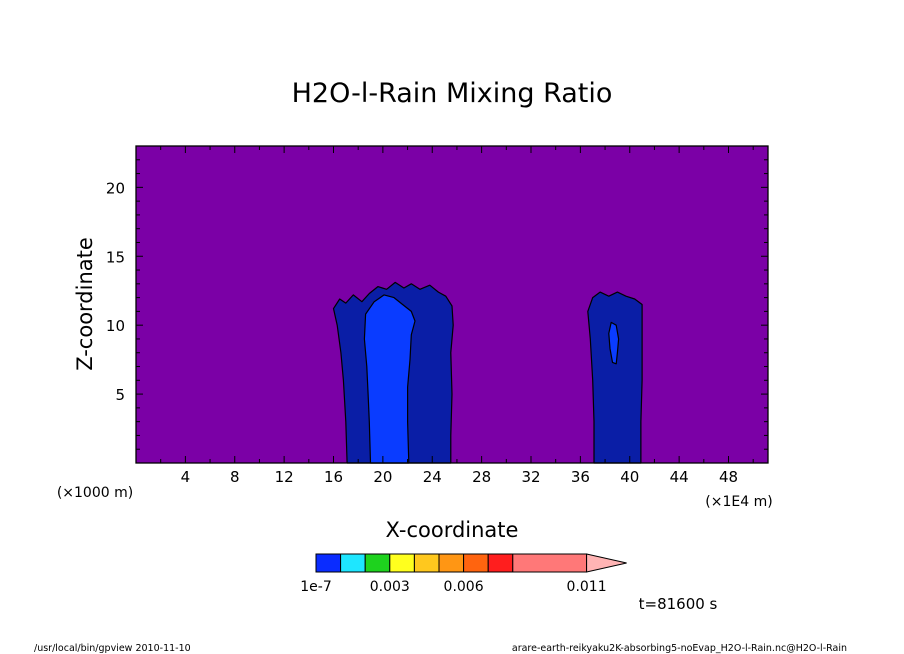  What do you see at coordinates (120, 395) in the screenshot?
I see `y-tick-label: 5` at bounding box center [120, 395].